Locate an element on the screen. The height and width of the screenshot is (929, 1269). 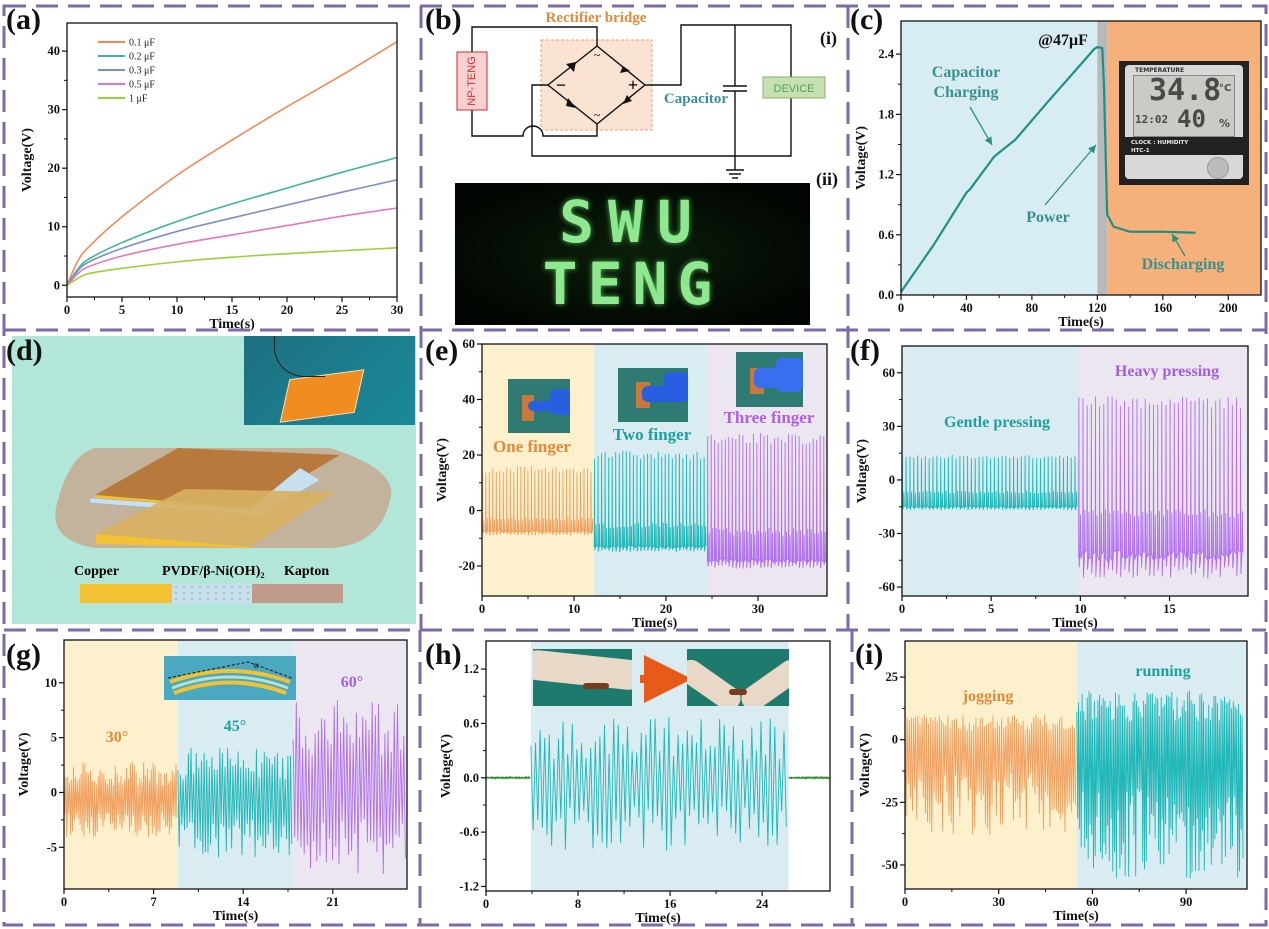
x-tick-label: 7 is located at coordinates (153, 902).